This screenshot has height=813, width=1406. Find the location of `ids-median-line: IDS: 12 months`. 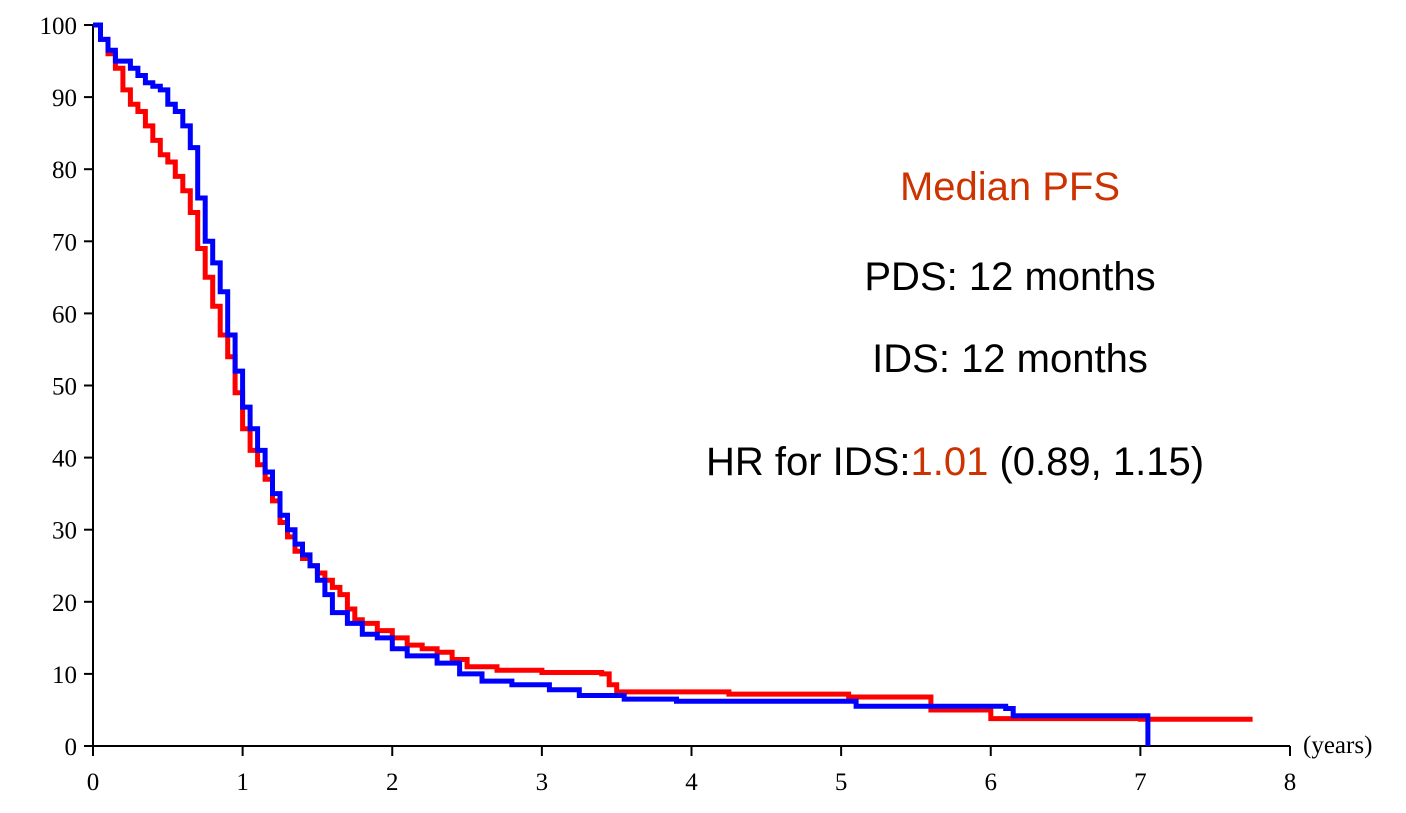

ids-median-line: IDS: 12 months is located at coordinates (1010, 359).